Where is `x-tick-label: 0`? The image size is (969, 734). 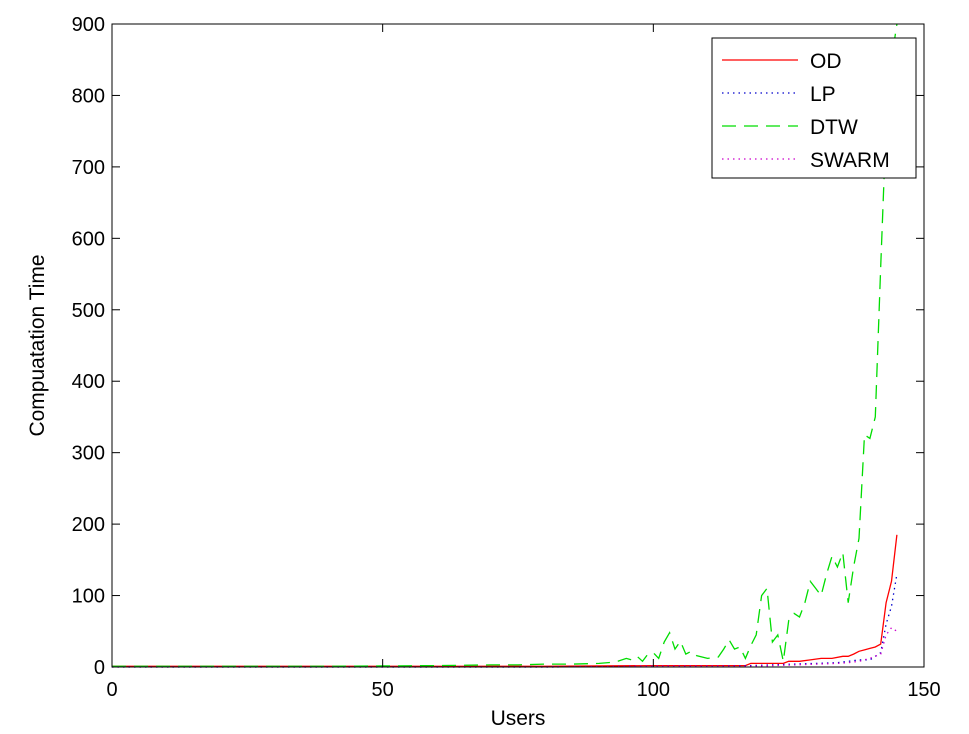
x-tick-label: 0 is located at coordinates (111, 690).